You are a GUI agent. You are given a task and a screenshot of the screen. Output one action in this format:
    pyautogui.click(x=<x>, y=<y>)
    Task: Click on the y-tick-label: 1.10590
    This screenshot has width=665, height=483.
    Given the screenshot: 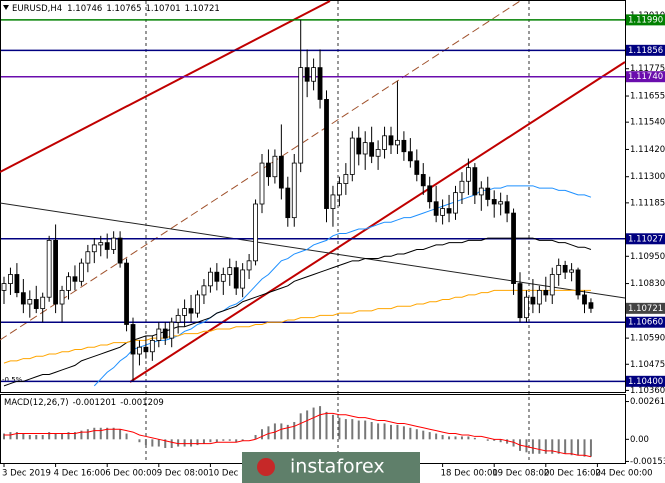 What is the action you would take?
    pyautogui.click(x=647, y=339)
    